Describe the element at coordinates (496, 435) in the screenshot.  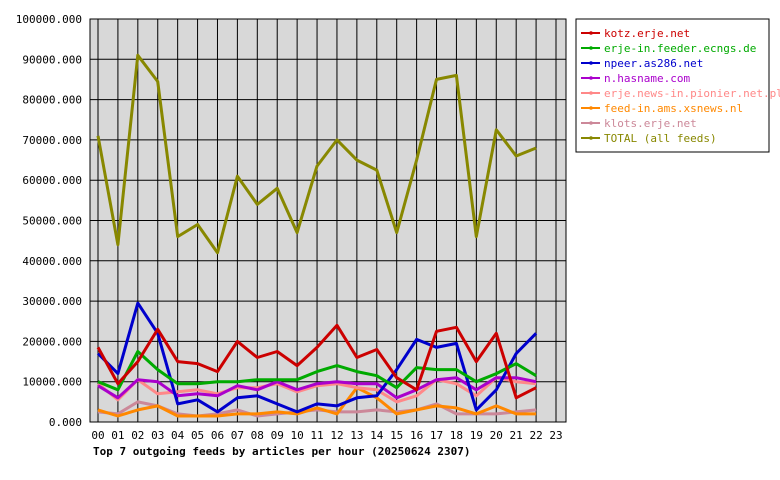
I see `x-tick-label: 20` at that location.